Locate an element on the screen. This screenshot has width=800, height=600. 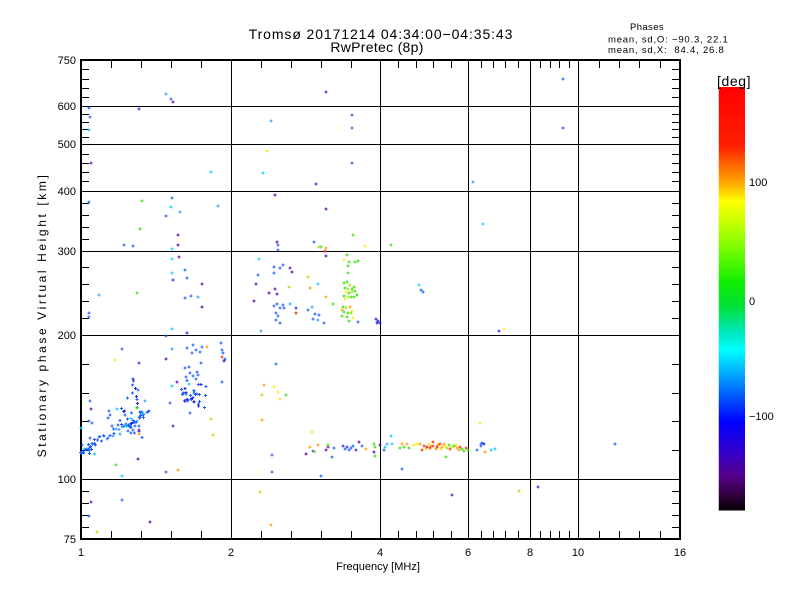
svg-text: RwPretec (8p) is located at coordinates (376, 47).